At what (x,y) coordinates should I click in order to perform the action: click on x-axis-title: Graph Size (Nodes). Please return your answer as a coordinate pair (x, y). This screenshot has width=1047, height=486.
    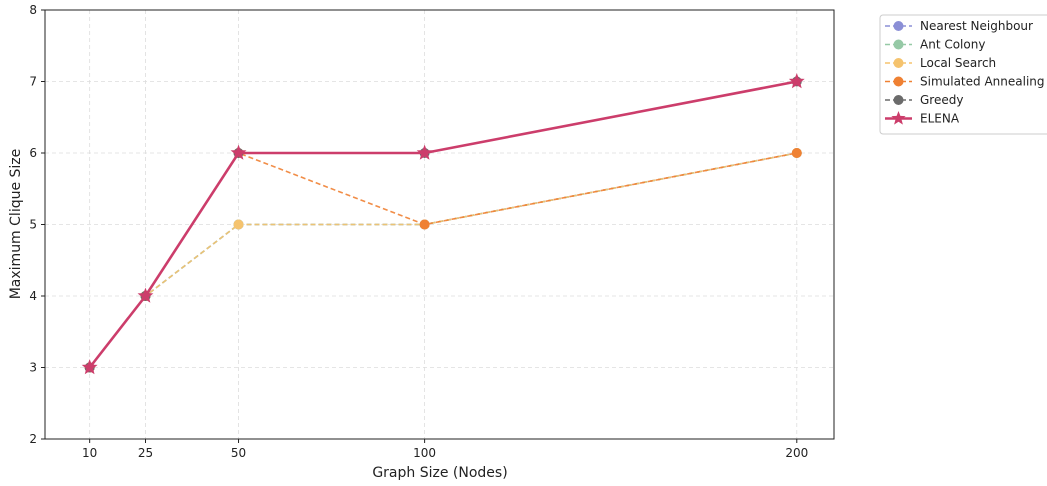
    Looking at the image, I should click on (439, 473).